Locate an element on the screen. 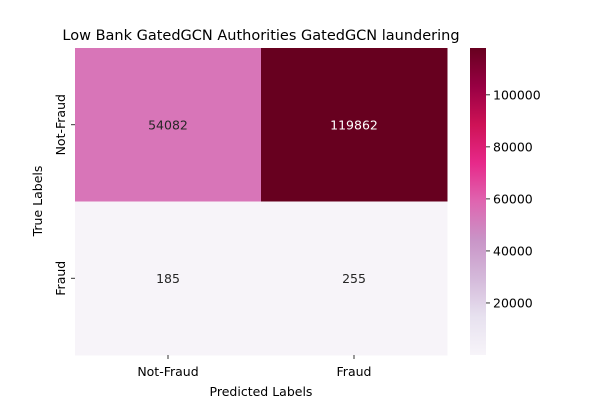  x-axis-label: Predicted Labels is located at coordinates (261, 391).